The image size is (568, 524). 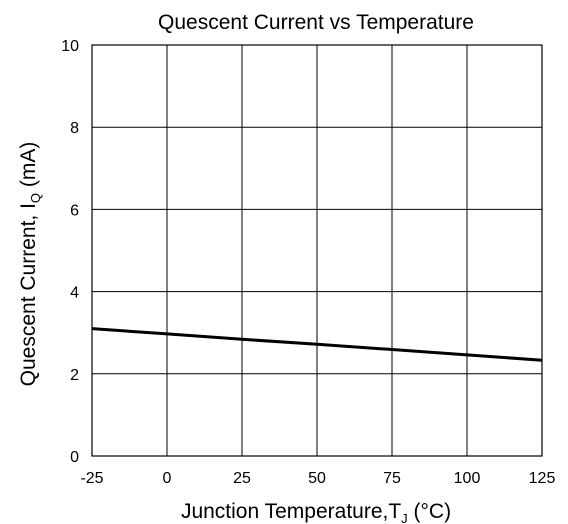 I want to click on y-axis-label: Quescent Current, IQ (mA), so click(x=30, y=264).